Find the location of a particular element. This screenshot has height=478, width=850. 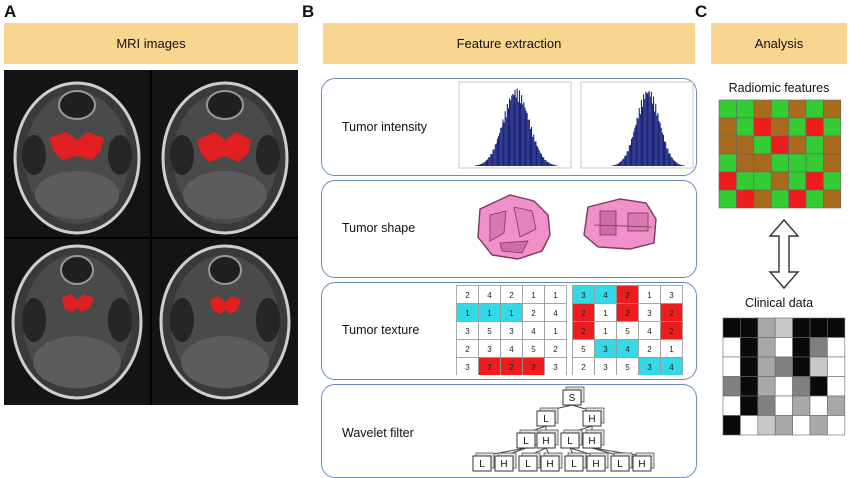

glcm-left-cell is located at coordinates (555, 366).